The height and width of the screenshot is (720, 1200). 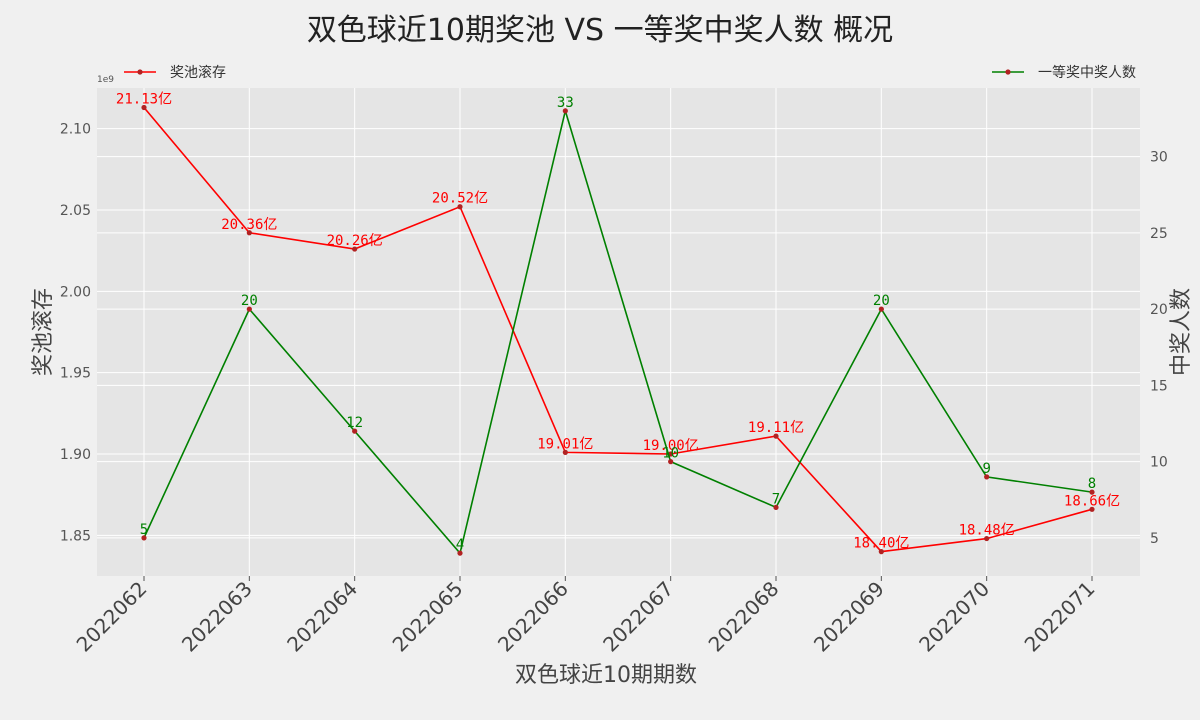 What do you see at coordinates (75, 455) in the screenshot?
I see `y-tick-label-left: 1.90` at bounding box center [75, 455].